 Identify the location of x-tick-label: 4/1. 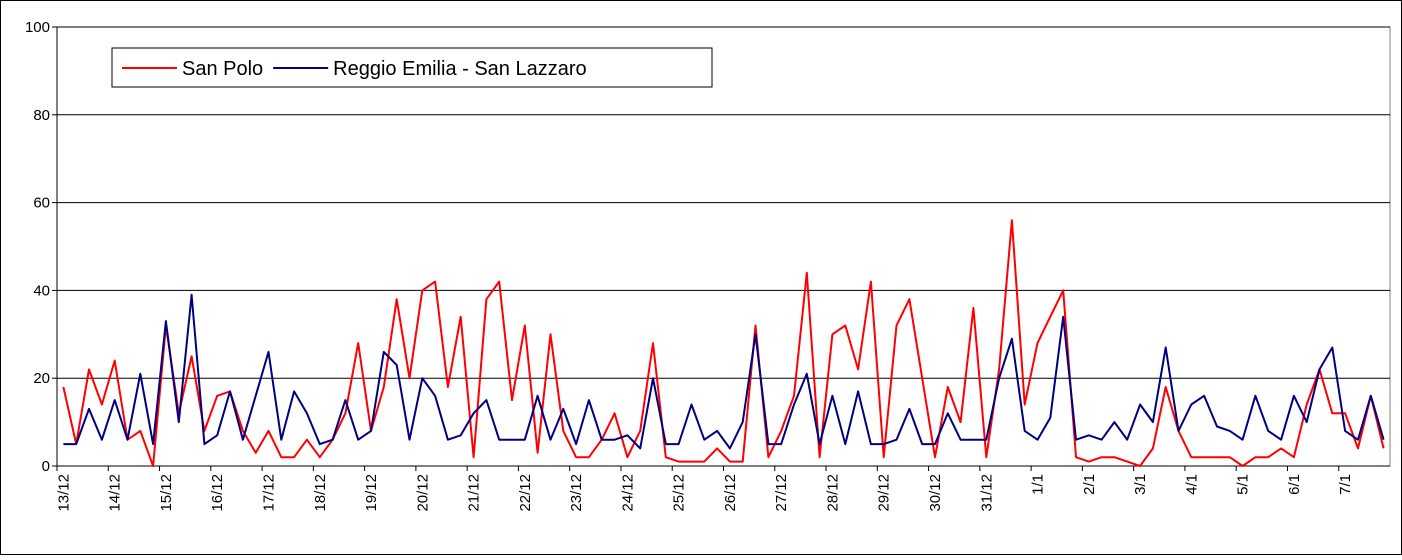
(1191, 484).